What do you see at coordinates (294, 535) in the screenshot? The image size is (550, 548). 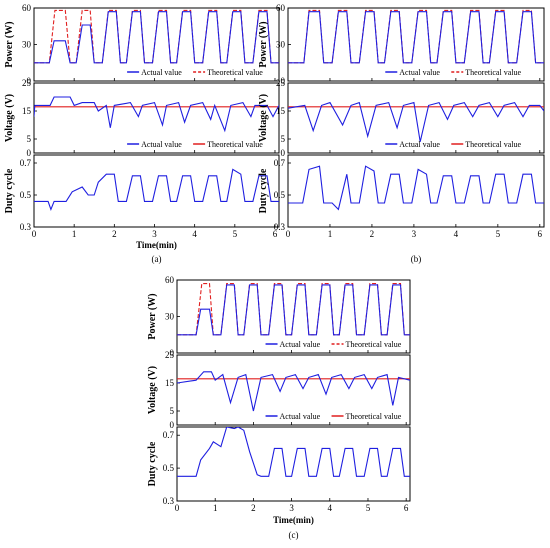 I see `panel-caption: (c)` at bounding box center [294, 535].